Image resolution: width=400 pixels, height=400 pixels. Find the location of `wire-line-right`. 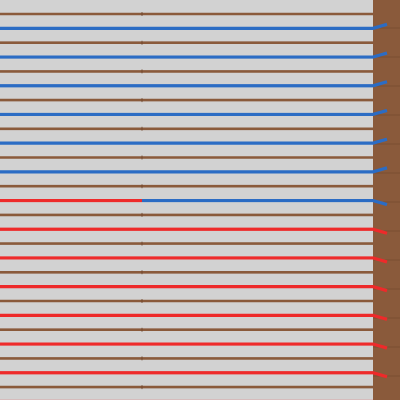

wire-line-right is located at coordinates (265, 202).